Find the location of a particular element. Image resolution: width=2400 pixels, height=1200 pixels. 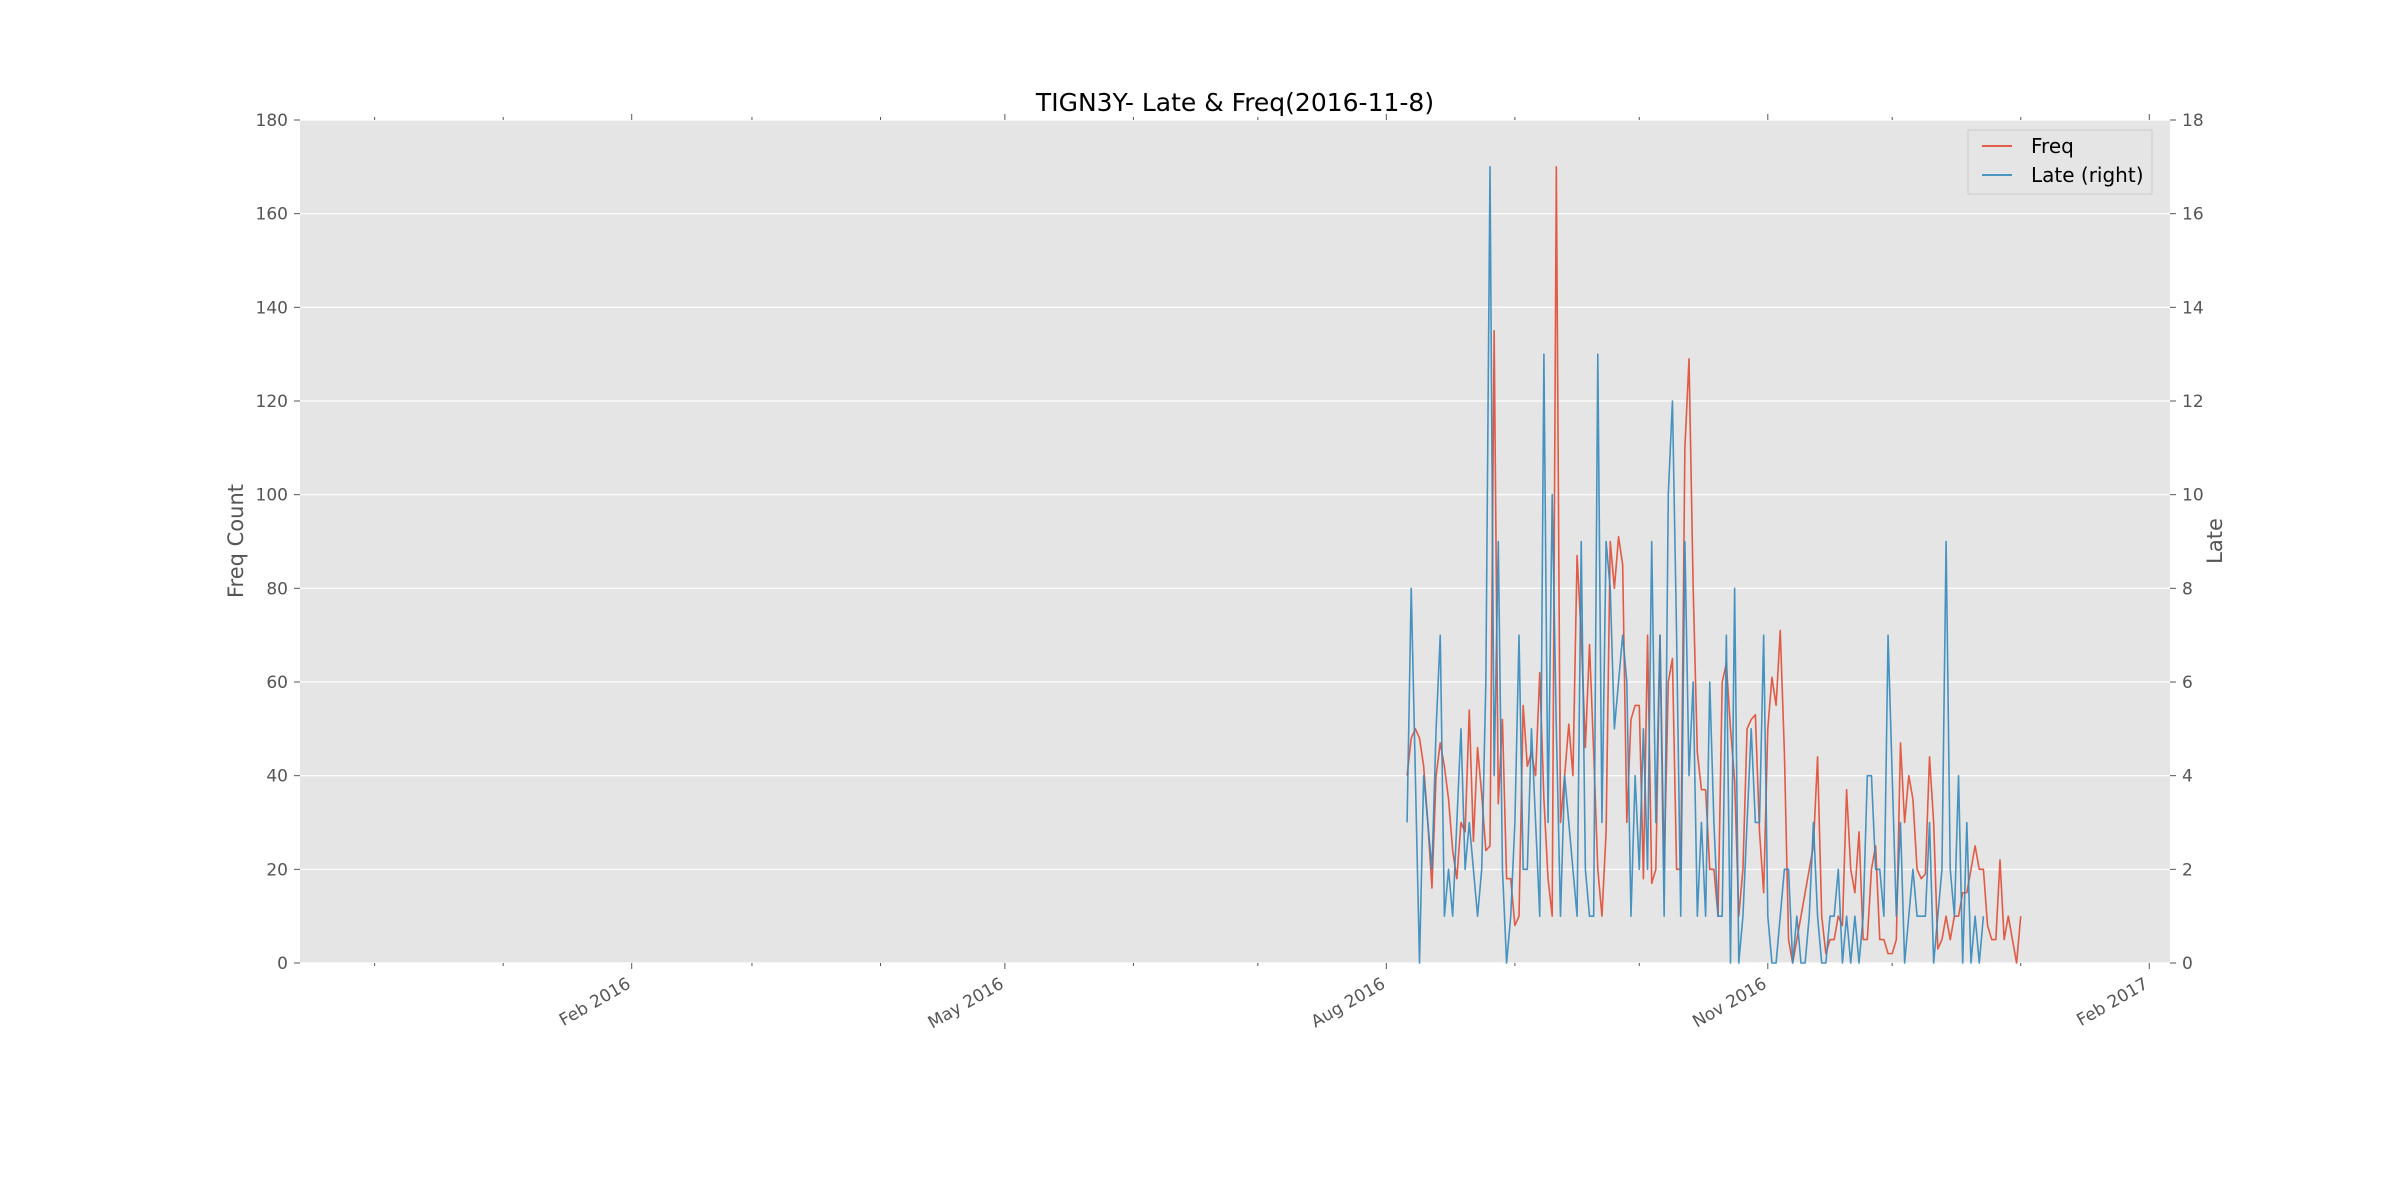

legend-box is located at coordinates (2060, 162).